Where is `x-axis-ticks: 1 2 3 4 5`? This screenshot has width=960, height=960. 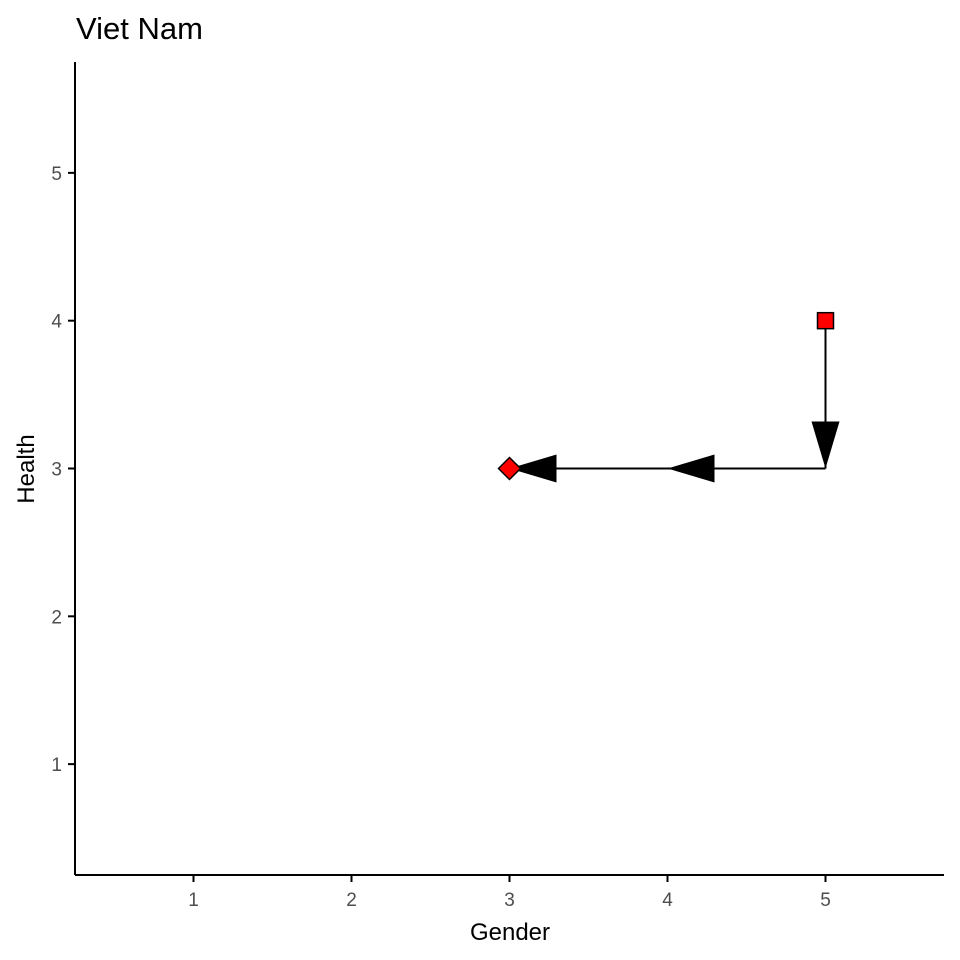
x-axis-ticks: 1 2 3 4 5 is located at coordinates (509, 893).